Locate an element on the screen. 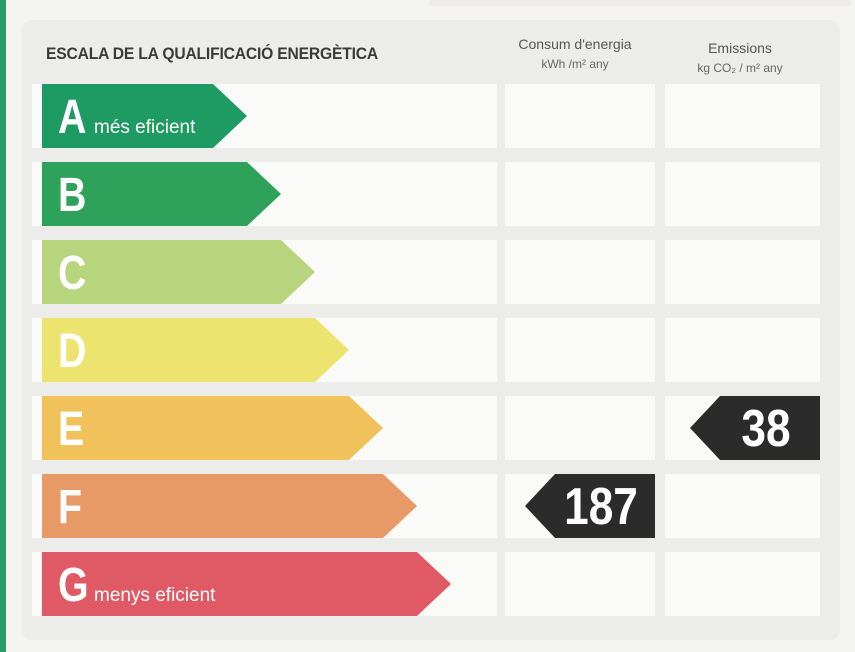 The width and height of the screenshot is (855, 652). band-arrow-c: C is located at coordinates (178, 272).